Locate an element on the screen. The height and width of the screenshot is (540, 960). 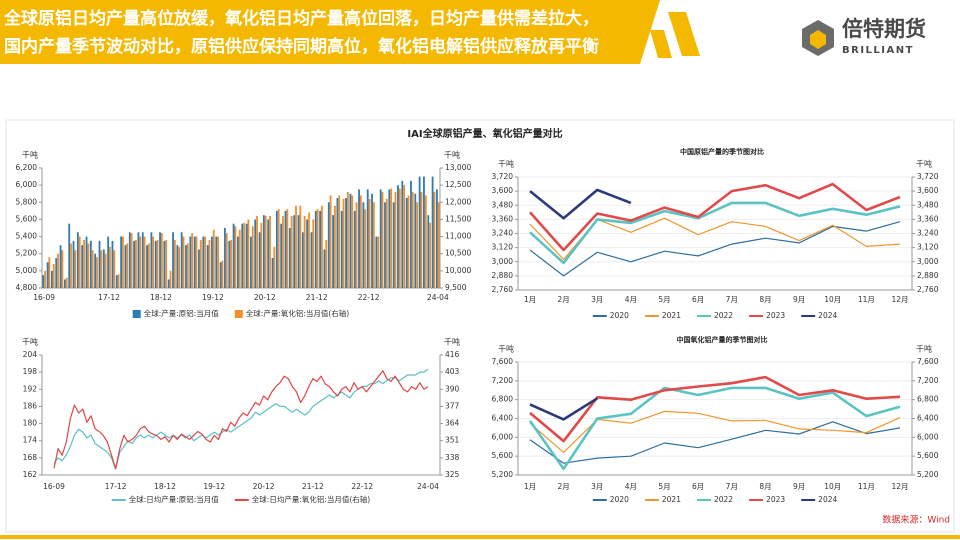
x-tick-label: 9月 is located at coordinates (799, 486).